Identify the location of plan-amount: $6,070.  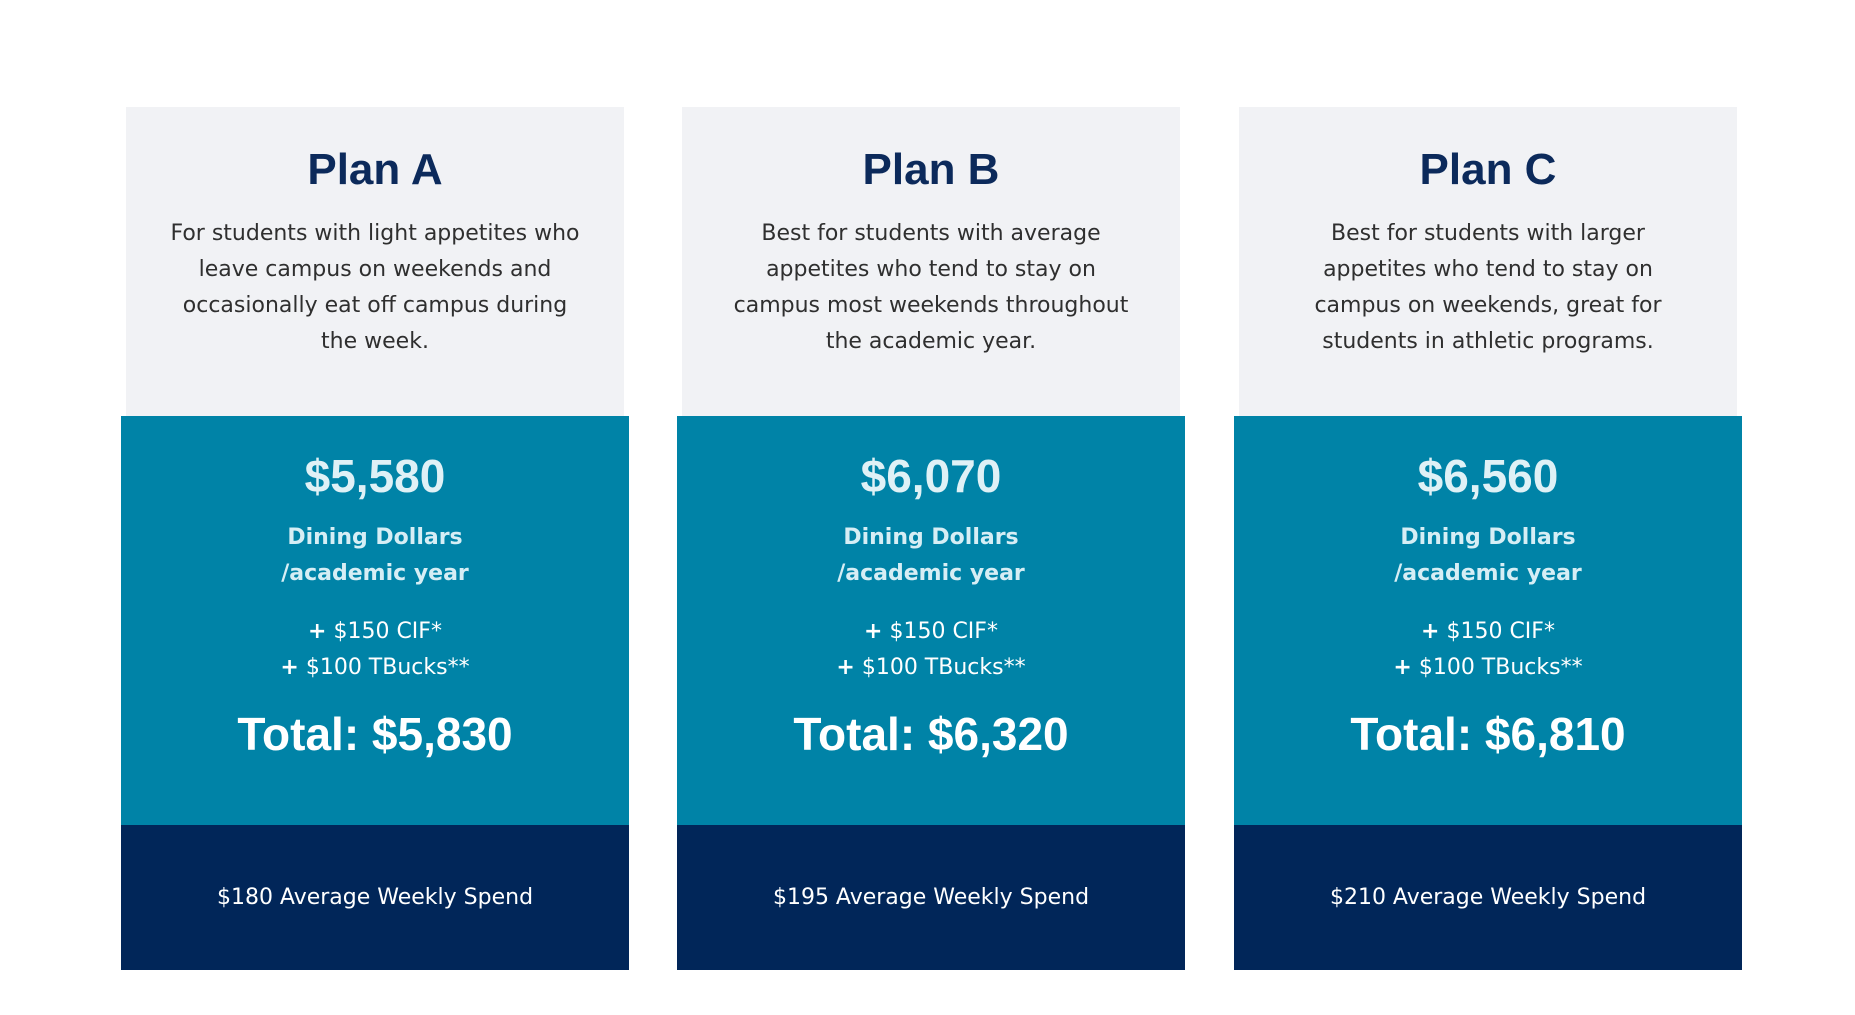
(931, 476).